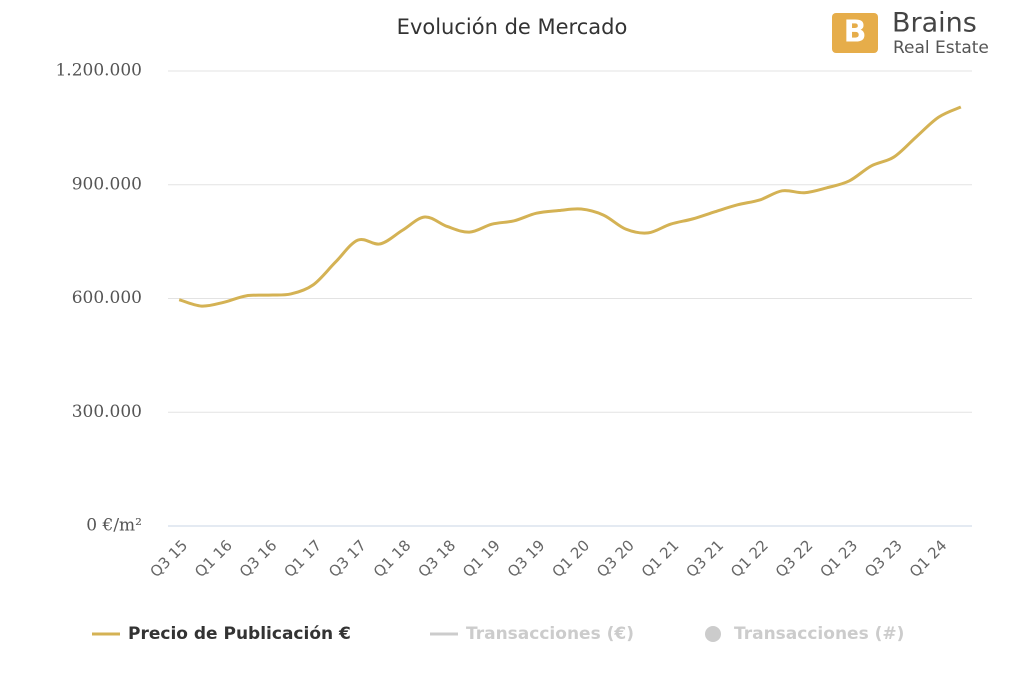  What do you see at coordinates (838, 558) in the screenshot?
I see `x-tick-label: Q1 23` at bounding box center [838, 558].